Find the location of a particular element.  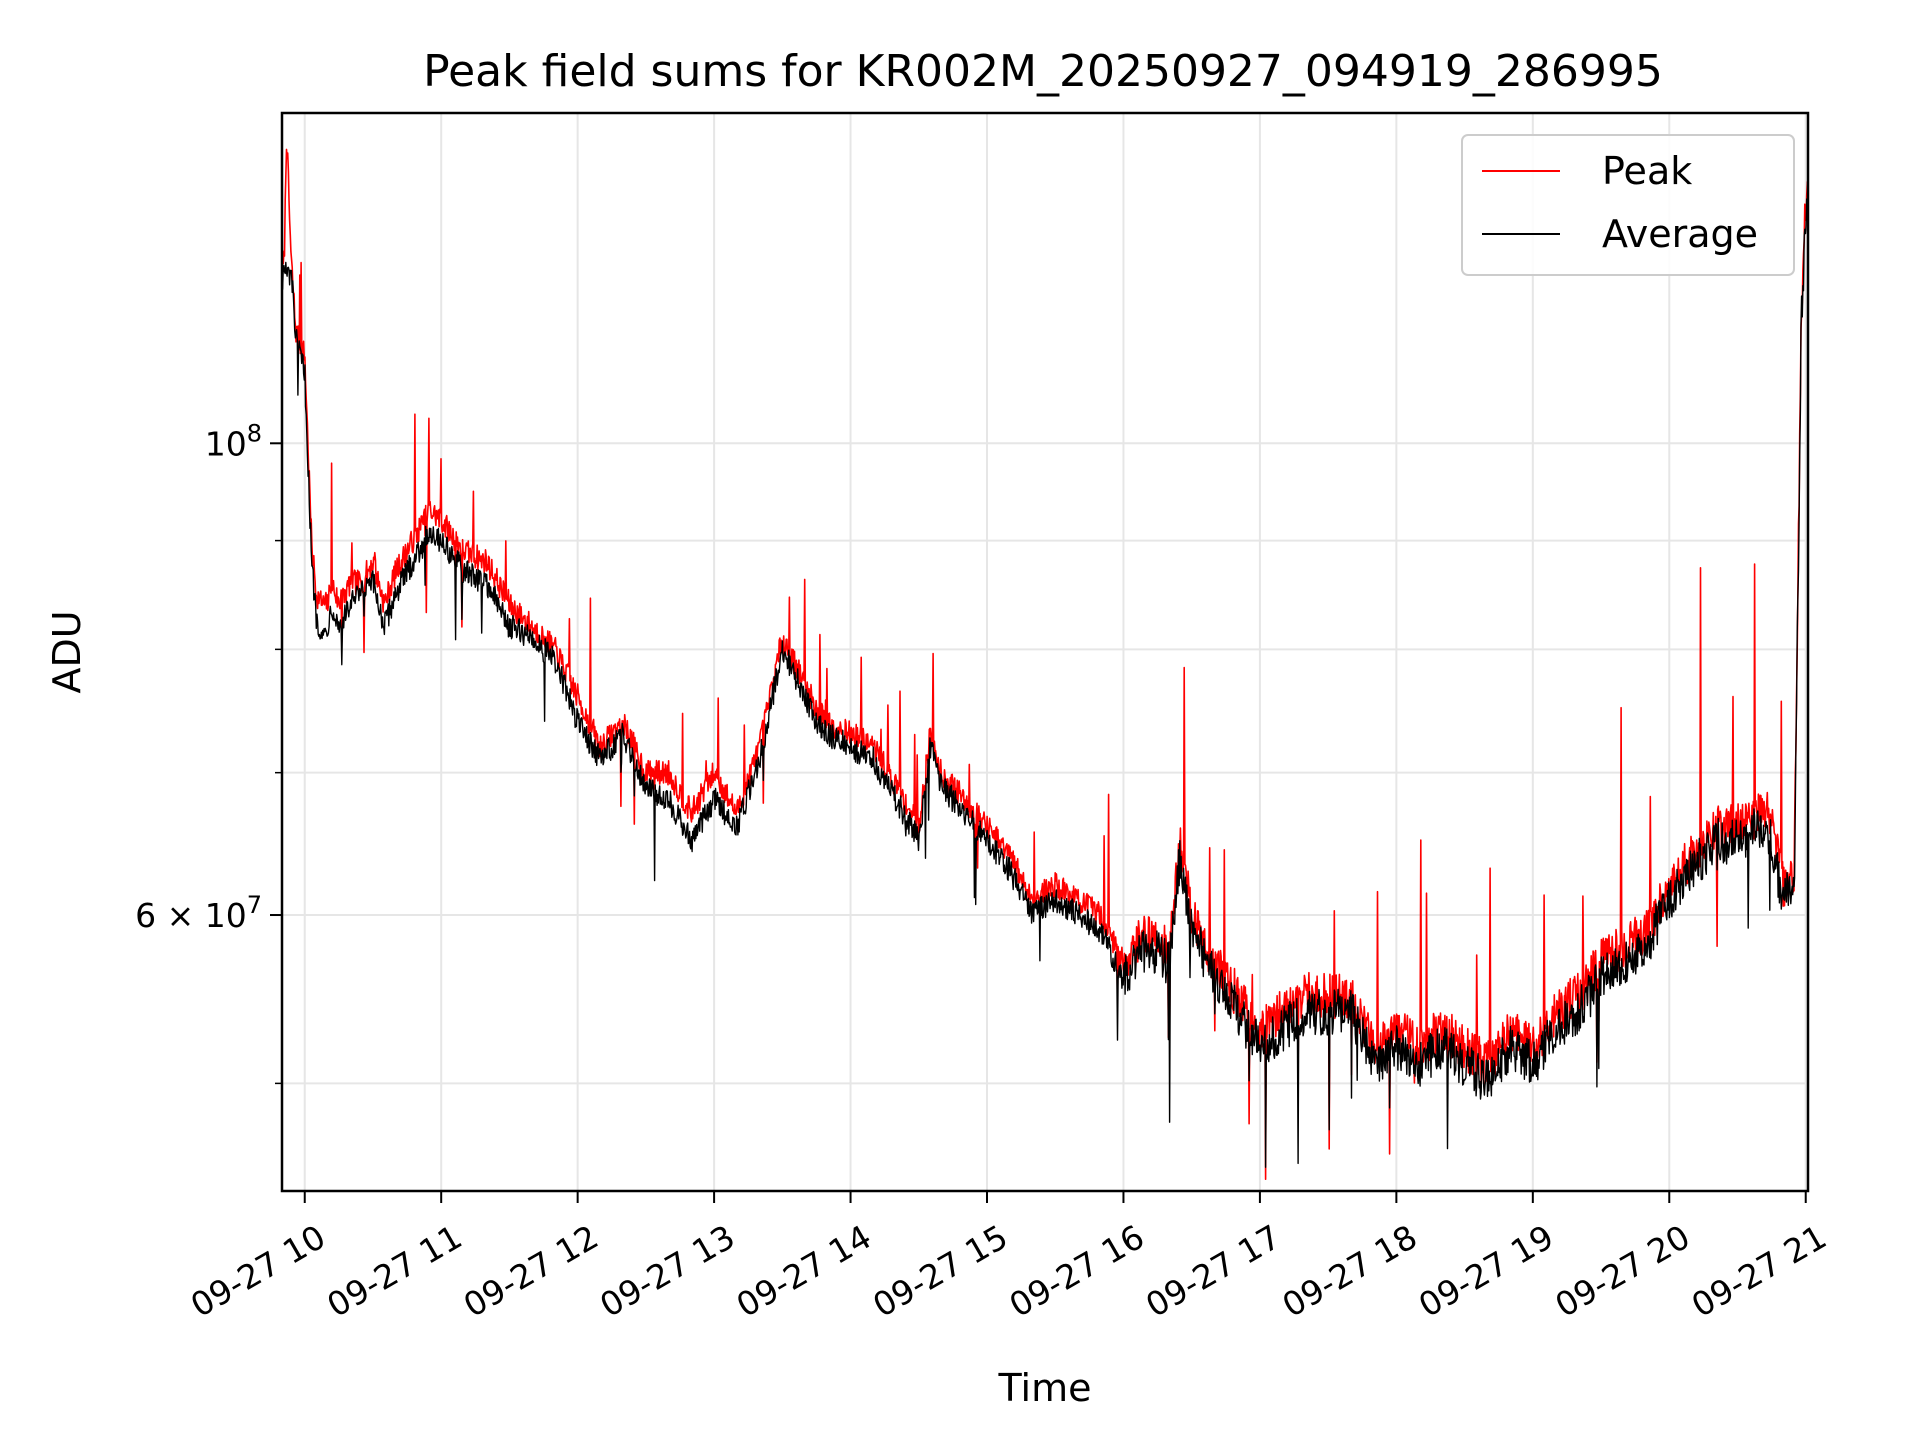

x-axis-label: Time is located at coordinates (1045, 1388).